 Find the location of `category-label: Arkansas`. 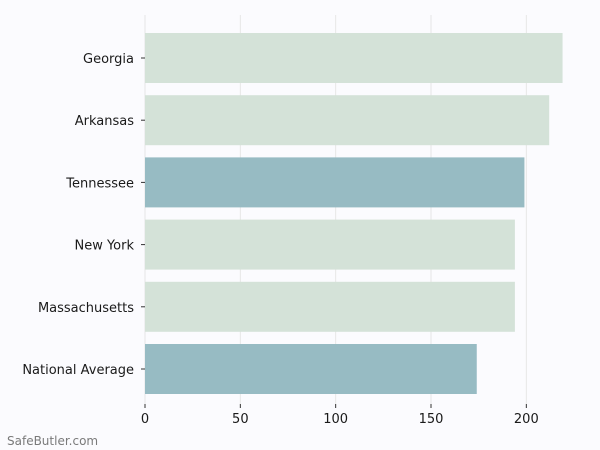

category-label: Arkansas is located at coordinates (104, 121).